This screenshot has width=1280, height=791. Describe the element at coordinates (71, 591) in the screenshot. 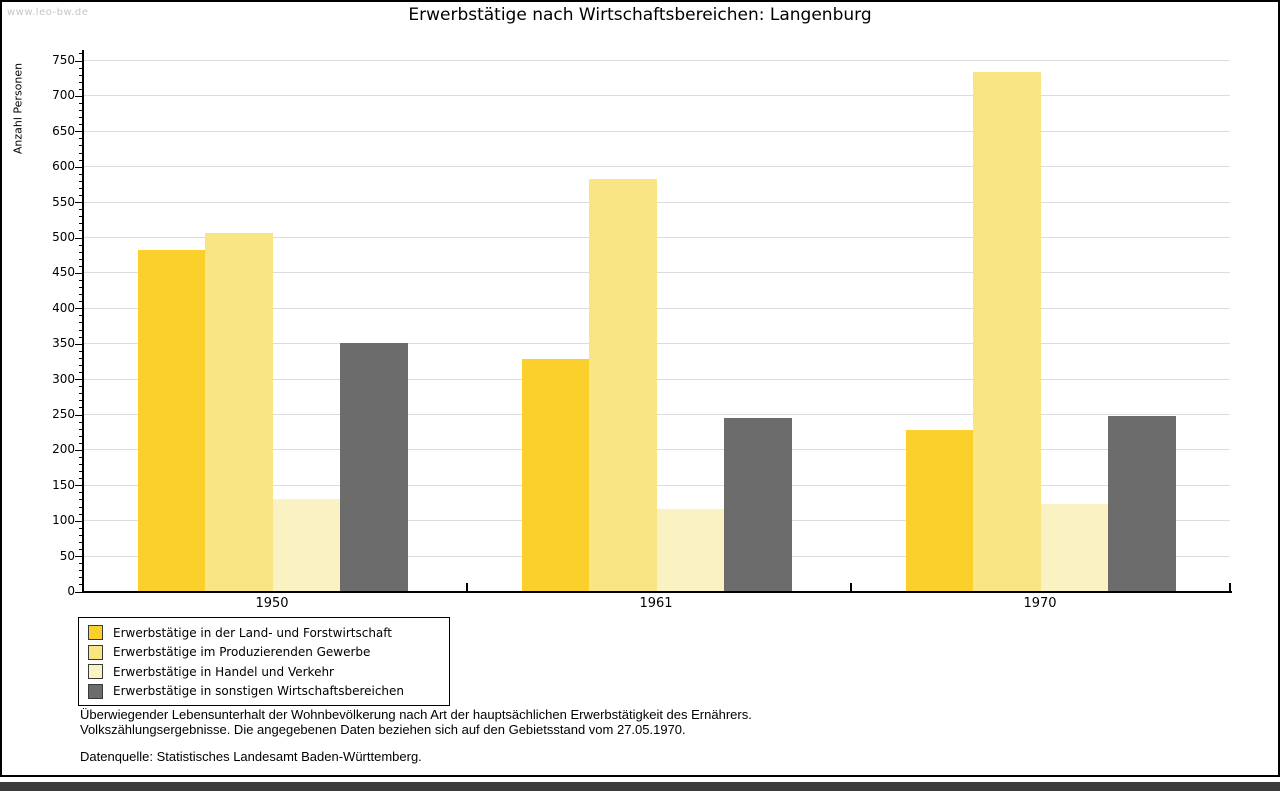

I see `y-tick-label: 0` at that location.